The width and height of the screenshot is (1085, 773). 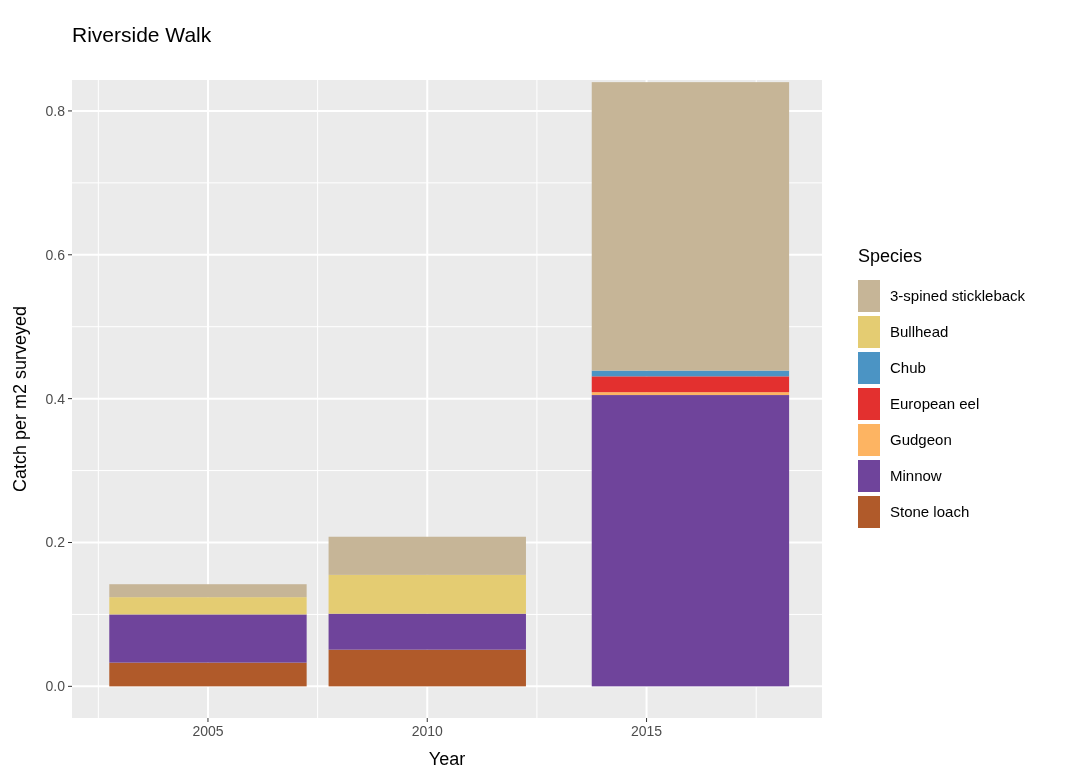 I want to click on chart-title: Riverside Walk, so click(x=142, y=34).